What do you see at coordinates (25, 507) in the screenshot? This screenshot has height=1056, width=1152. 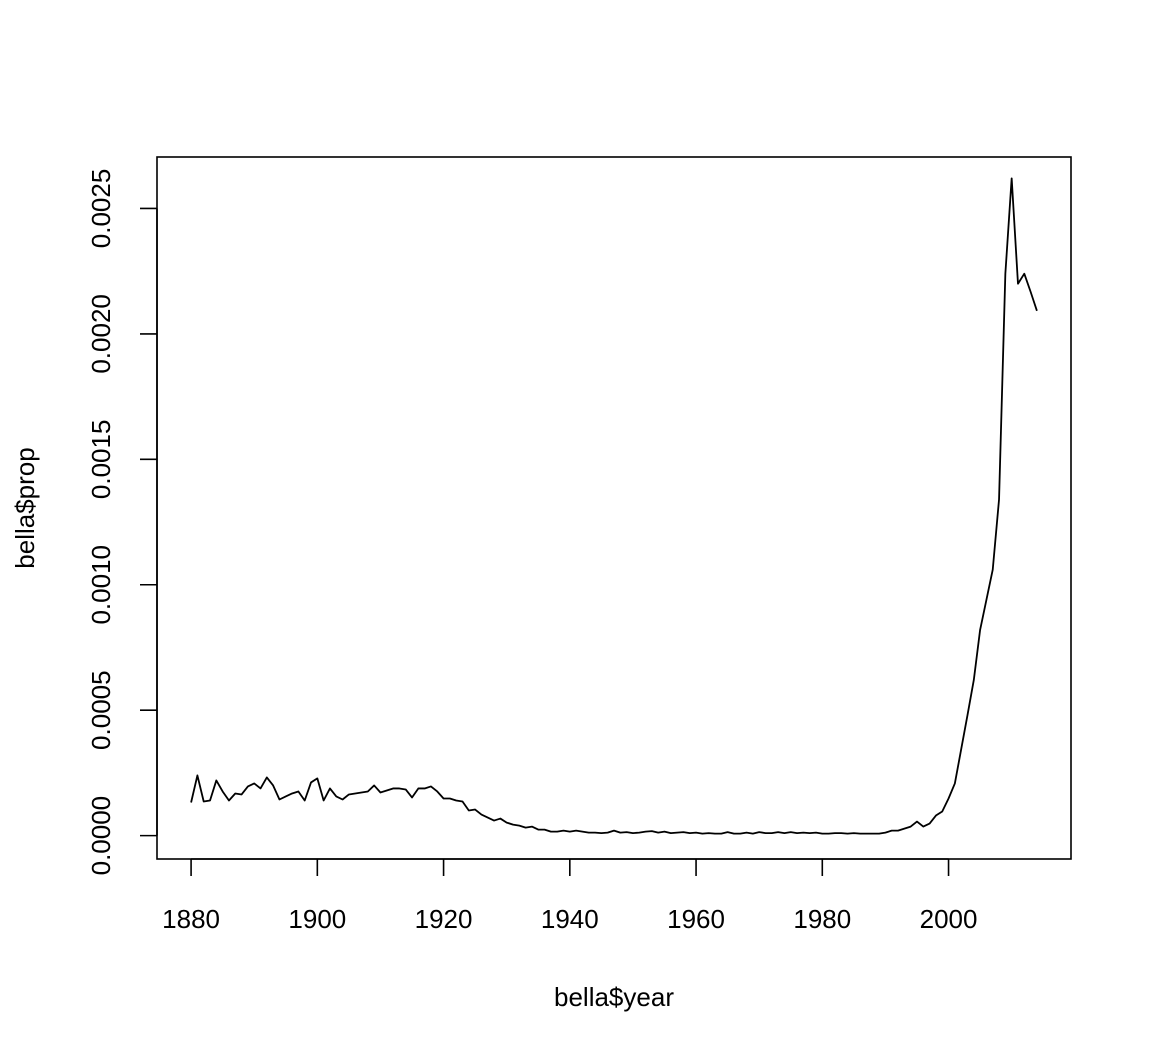 I see `y-axis-label: bella$prop` at bounding box center [25, 507].